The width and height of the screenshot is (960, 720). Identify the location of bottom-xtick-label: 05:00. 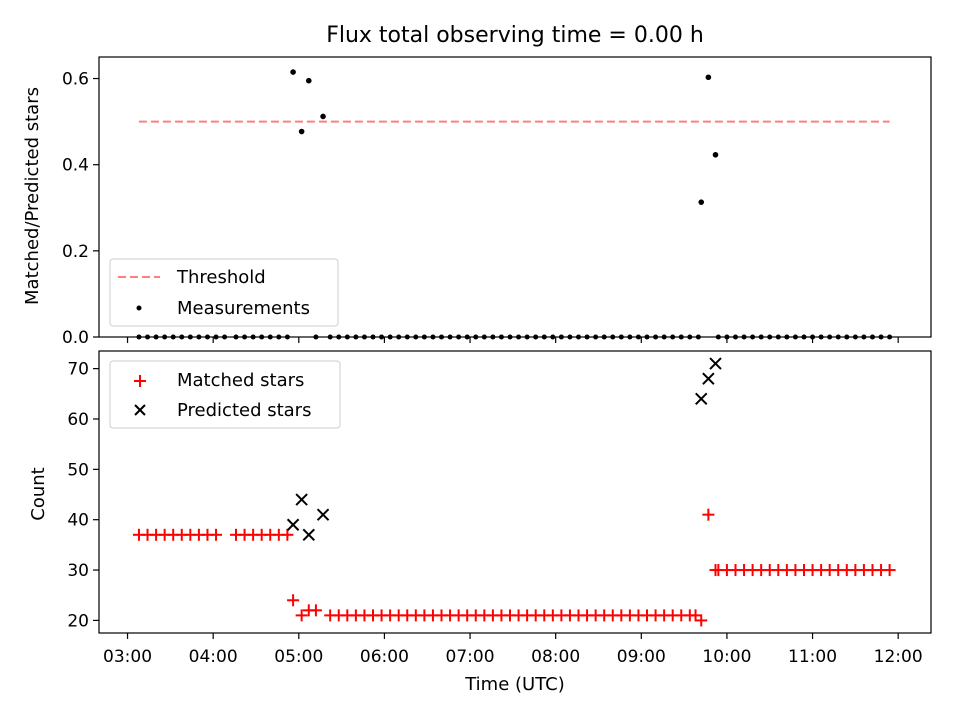
(298, 657).